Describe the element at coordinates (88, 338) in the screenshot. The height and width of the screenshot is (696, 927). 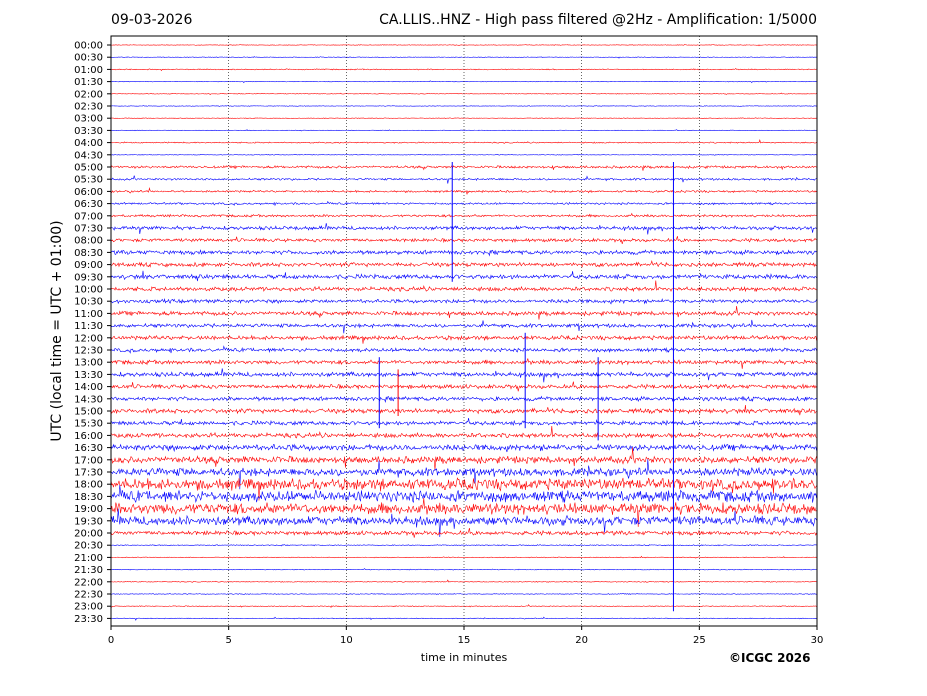
I see `y-tick-label-1200: 12:00` at that location.